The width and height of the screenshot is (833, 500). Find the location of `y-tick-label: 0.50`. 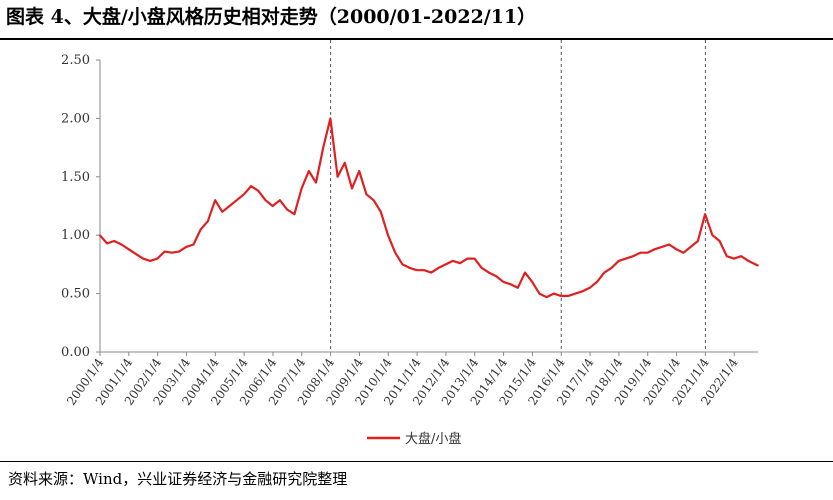

y-tick-label: 0.50 is located at coordinates (75, 294).